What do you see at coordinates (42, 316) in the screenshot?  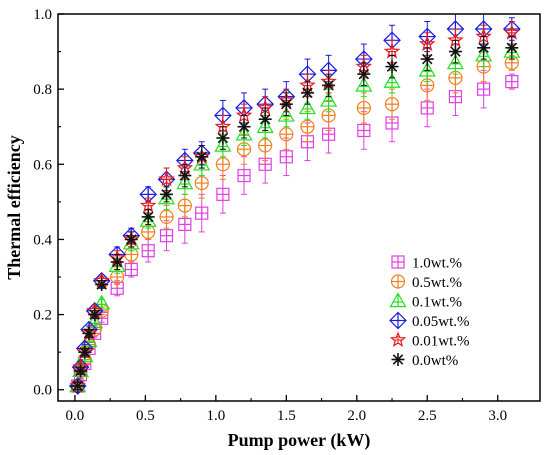 I see `y-tick-label: 0.2` at bounding box center [42, 316].